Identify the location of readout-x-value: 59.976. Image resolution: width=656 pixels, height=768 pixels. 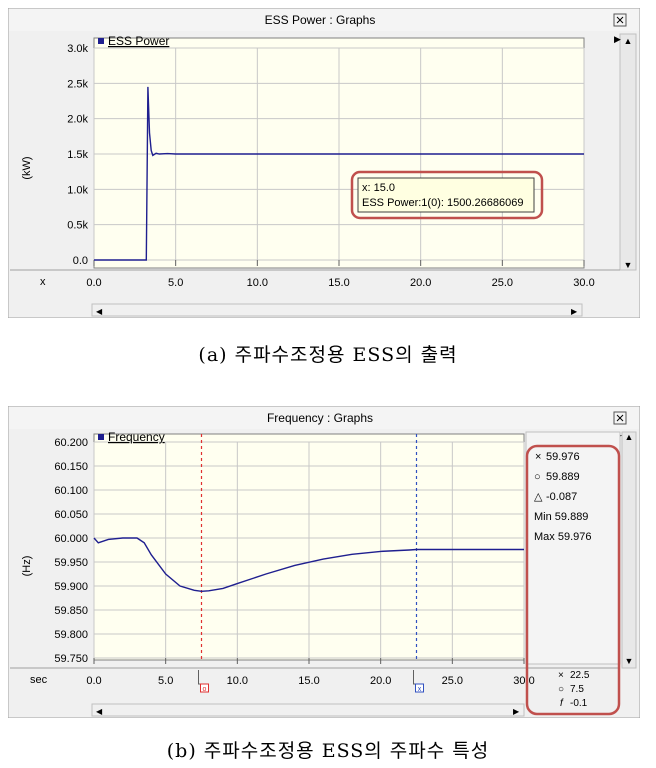
(563, 457).